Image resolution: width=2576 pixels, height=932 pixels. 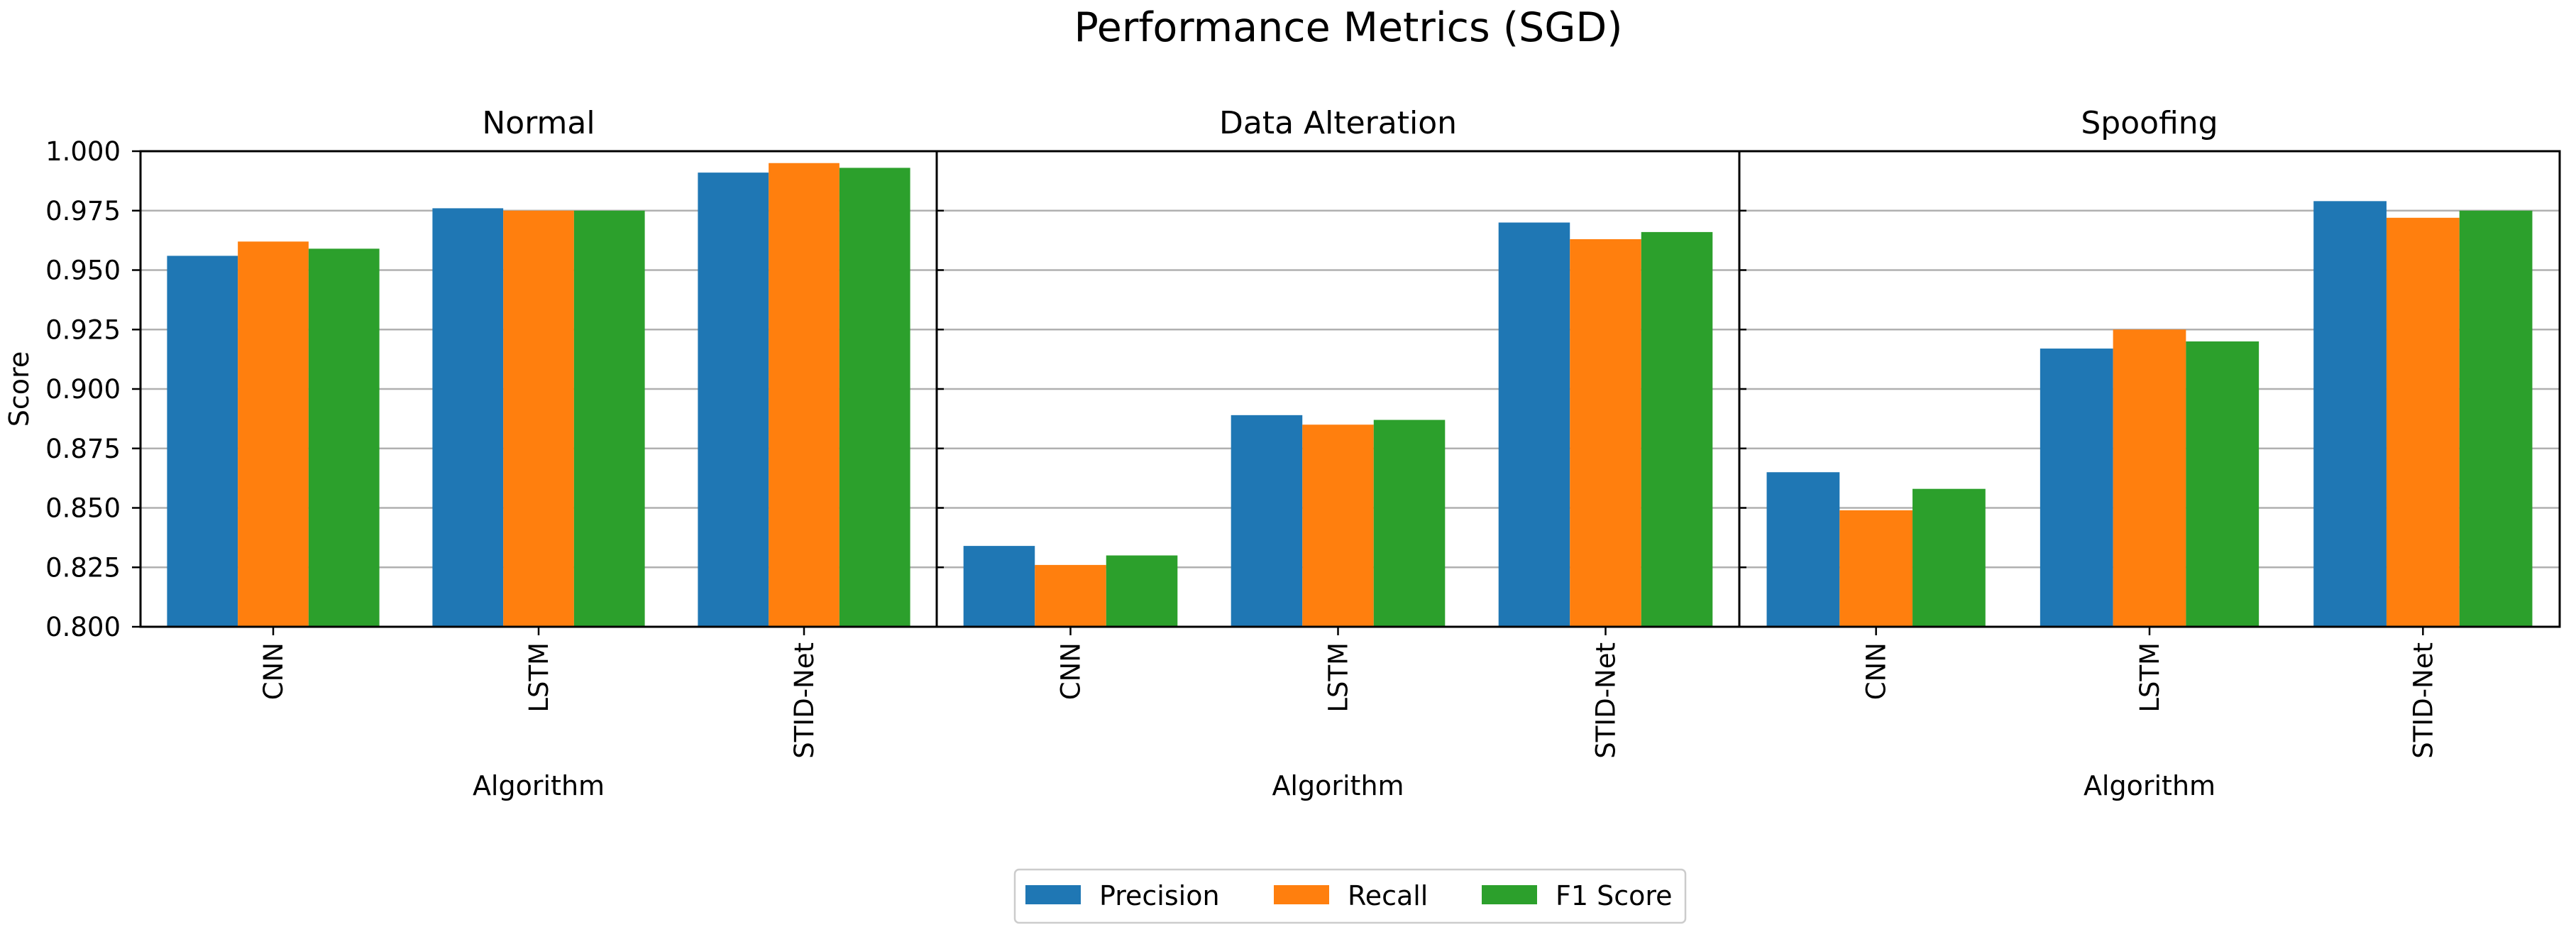 I want to click on y-tick-label: 0.975, so click(x=83, y=211).